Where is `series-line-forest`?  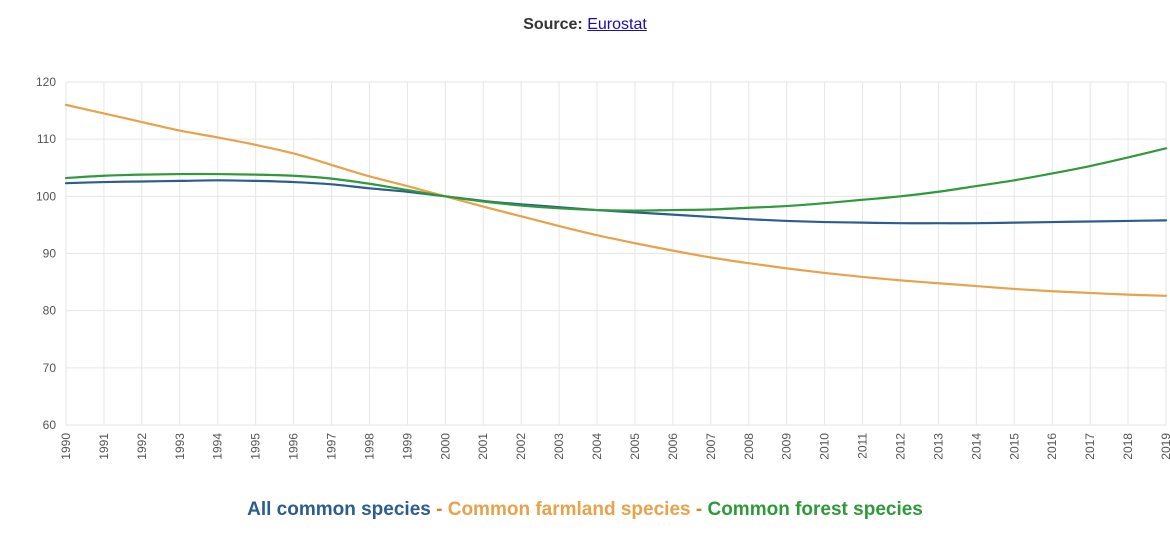 series-line-forest is located at coordinates (616, 179).